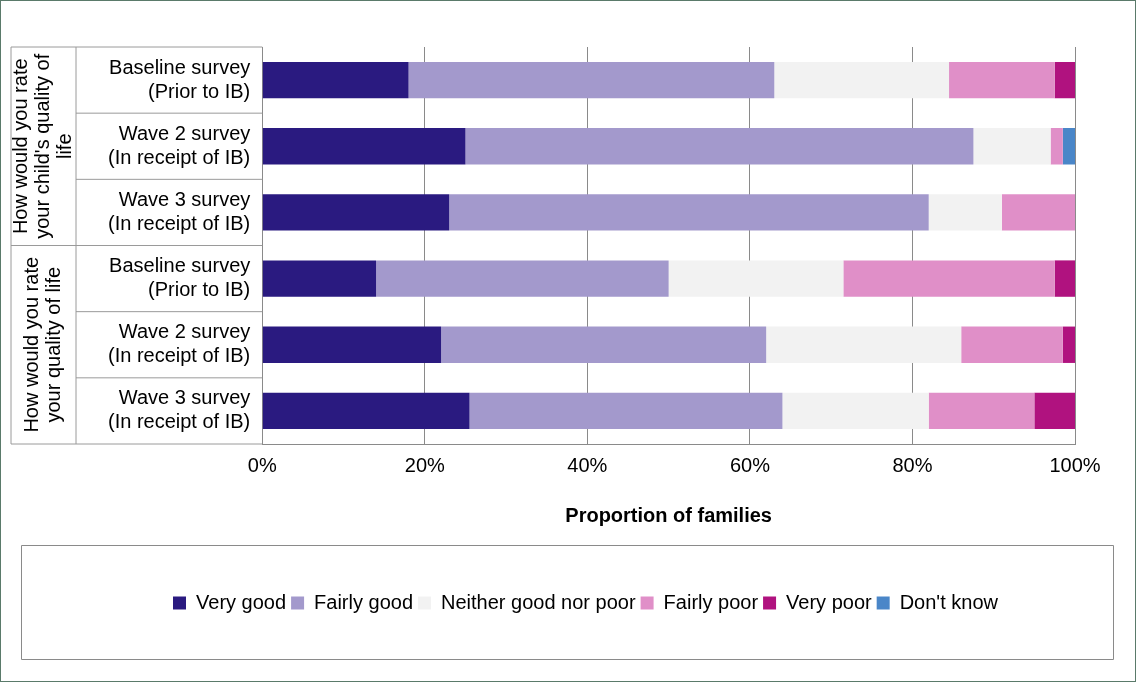 This screenshot has height=682, width=1136. Describe the element at coordinates (829, 601) in the screenshot. I see `legend-label: Very poor` at that location.